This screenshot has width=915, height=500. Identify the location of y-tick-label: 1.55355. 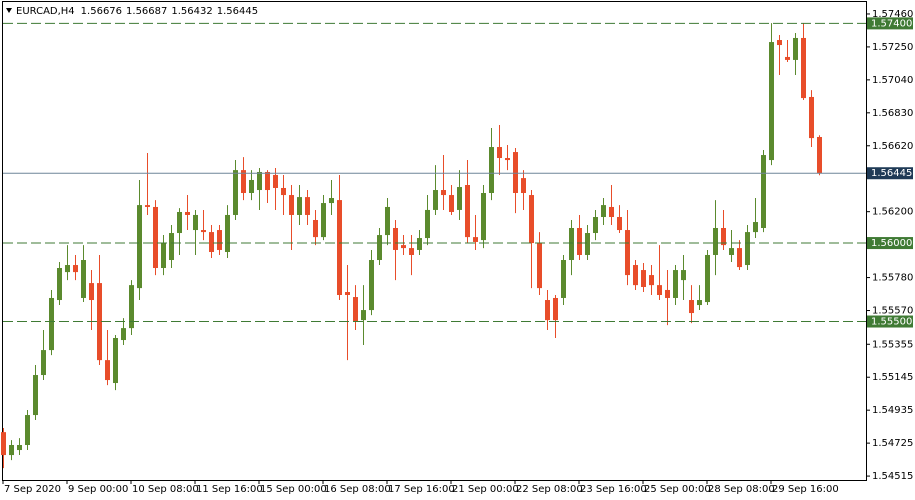
(892, 344).